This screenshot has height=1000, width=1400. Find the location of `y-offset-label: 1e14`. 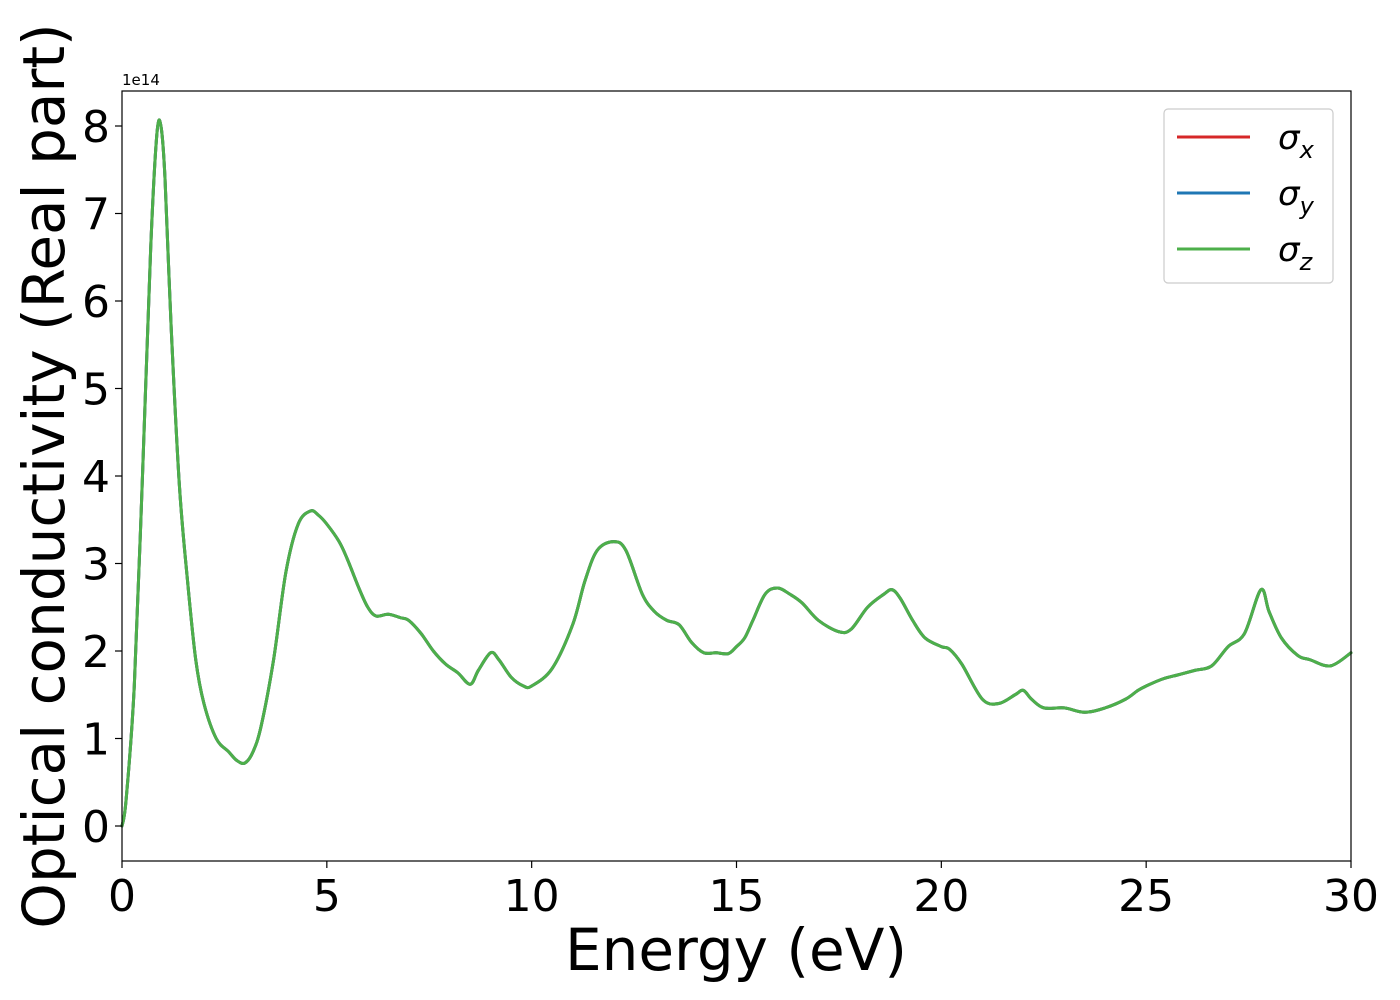

y-offset-label: 1e14 is located at coordinates (141, 80).